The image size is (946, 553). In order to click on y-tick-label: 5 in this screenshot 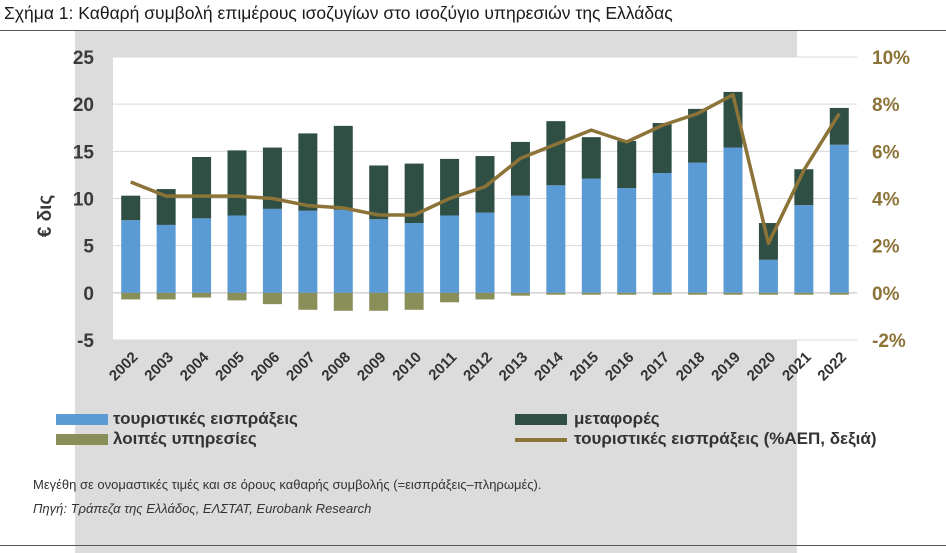, I will do `click(88, 247)`.